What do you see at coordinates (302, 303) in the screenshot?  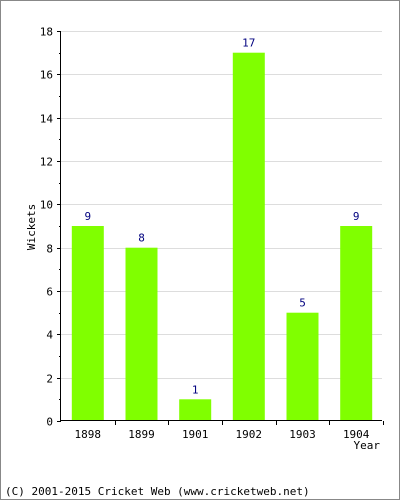 I see `data-label: 5` at bounding box center [302, 303].